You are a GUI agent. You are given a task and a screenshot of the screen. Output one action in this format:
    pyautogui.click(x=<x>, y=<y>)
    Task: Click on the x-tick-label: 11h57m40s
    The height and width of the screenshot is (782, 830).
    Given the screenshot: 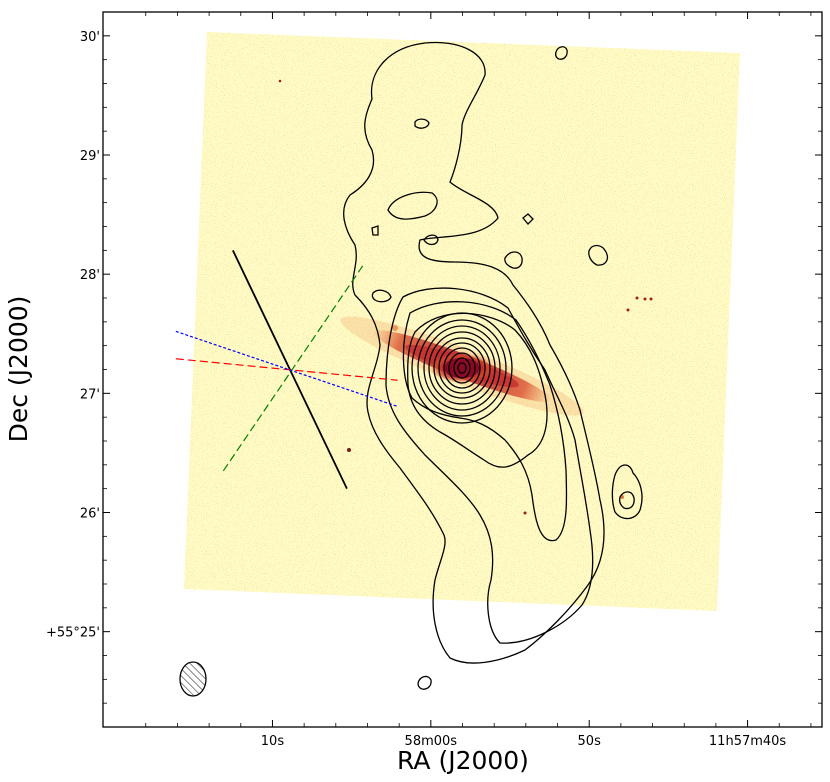 What is the action you would take?
    pyautogui.click(x=748, y=741)
    